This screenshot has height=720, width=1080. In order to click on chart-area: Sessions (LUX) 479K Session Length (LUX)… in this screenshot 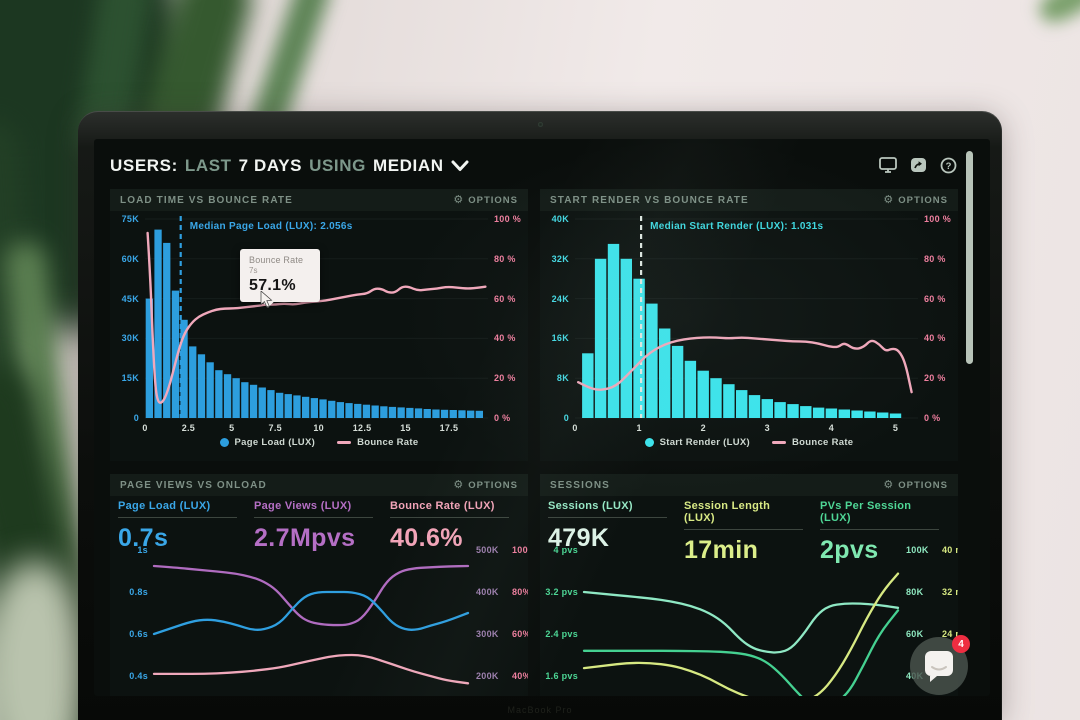, I will do `click(749, 596)`.